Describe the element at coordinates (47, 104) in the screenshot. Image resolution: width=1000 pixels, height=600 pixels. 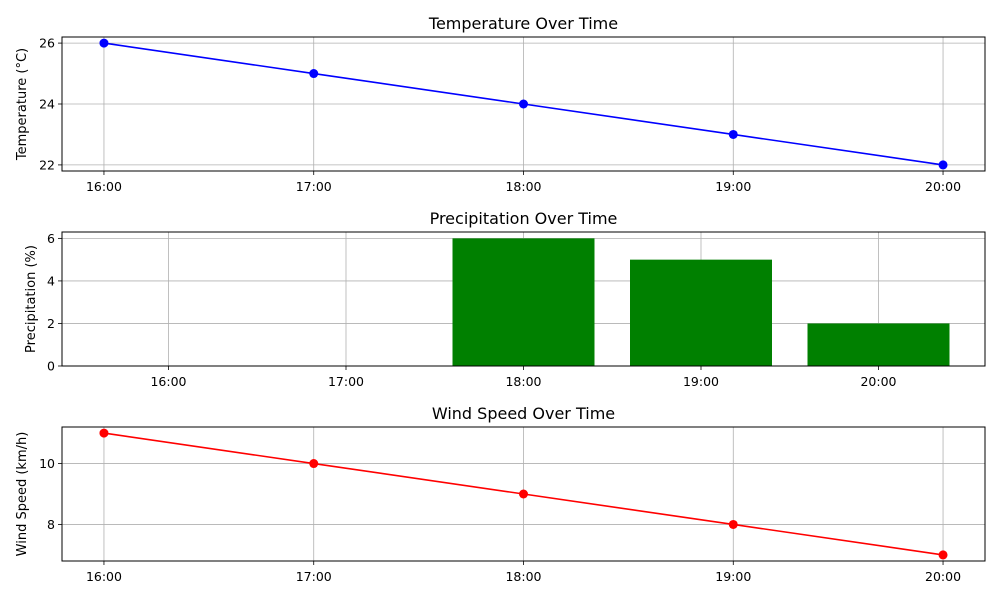
I see `temperature-y-tick-label: 24` at that location.